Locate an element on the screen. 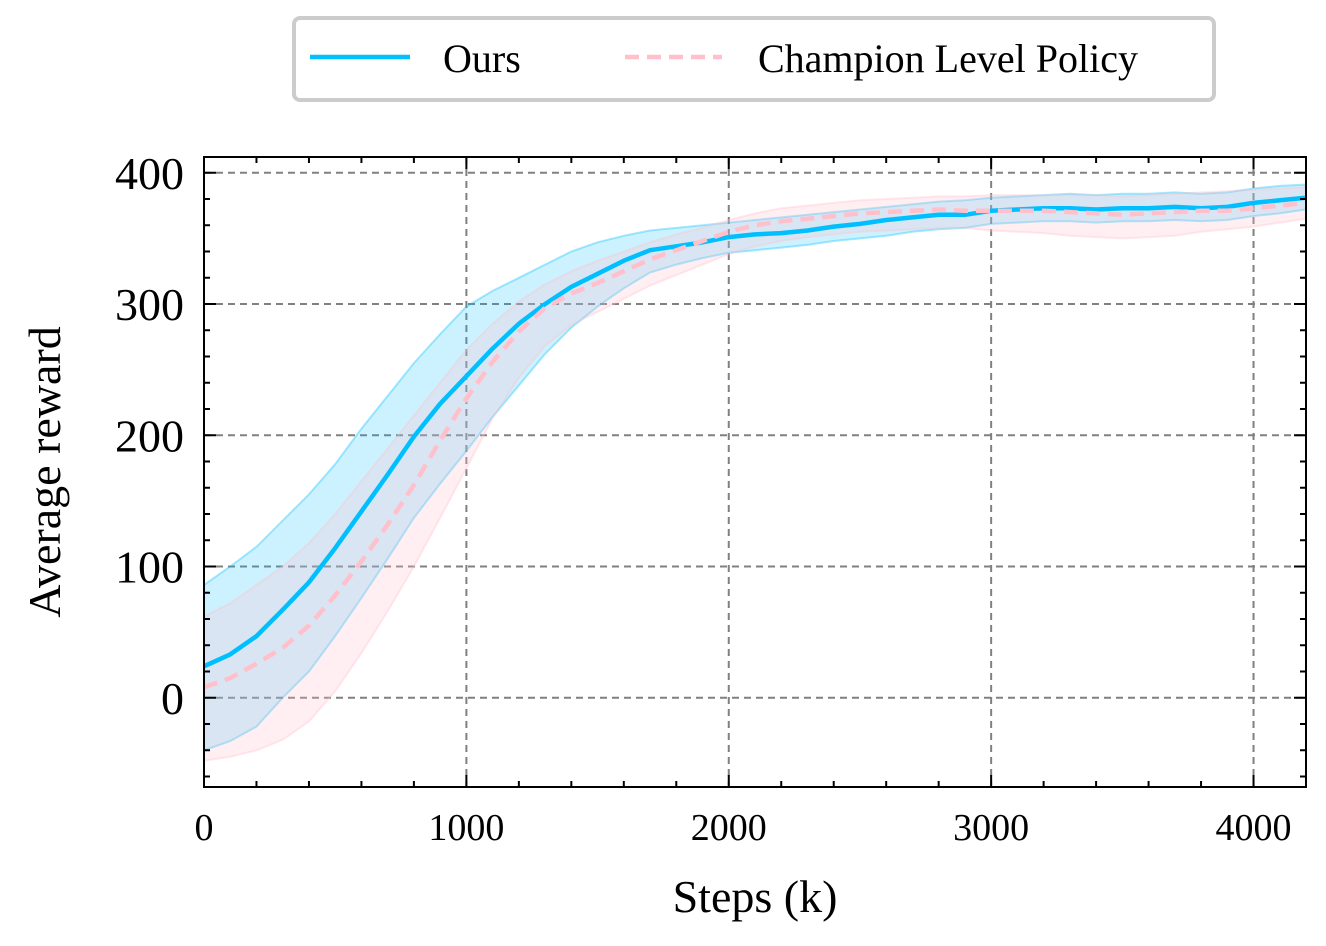  y-tick-label-0: 0 is located at coordinates (172, 698).